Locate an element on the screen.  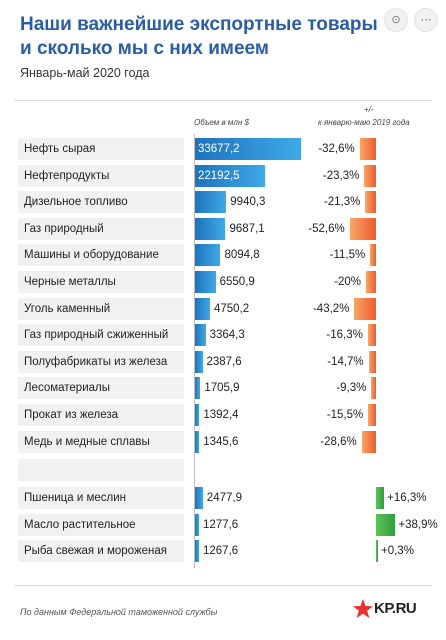
change-value-label: -16,3% is located at coordinates (344, 335).